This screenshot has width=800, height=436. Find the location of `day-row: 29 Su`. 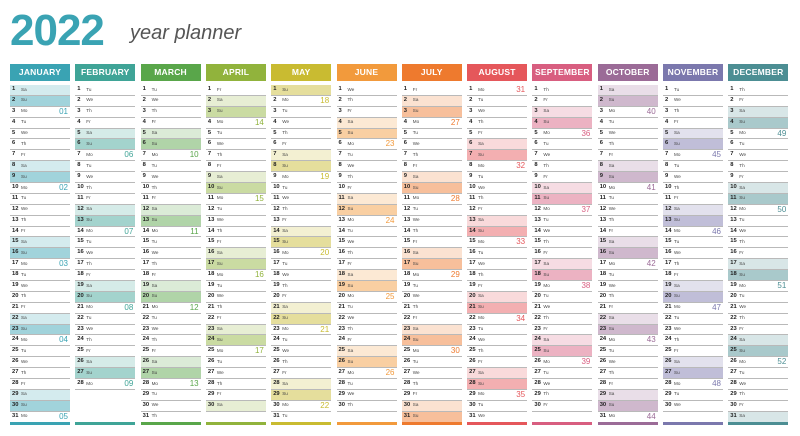

day-row: 29 Su is located at coordinates (301, 395).